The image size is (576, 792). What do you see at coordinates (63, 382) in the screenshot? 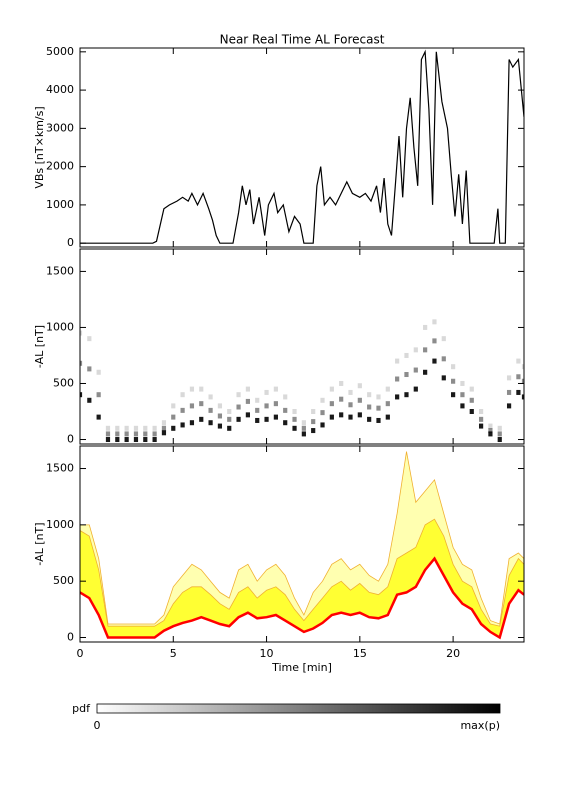
I see `y-tick-label: 500` at bounding box center [63, 382].